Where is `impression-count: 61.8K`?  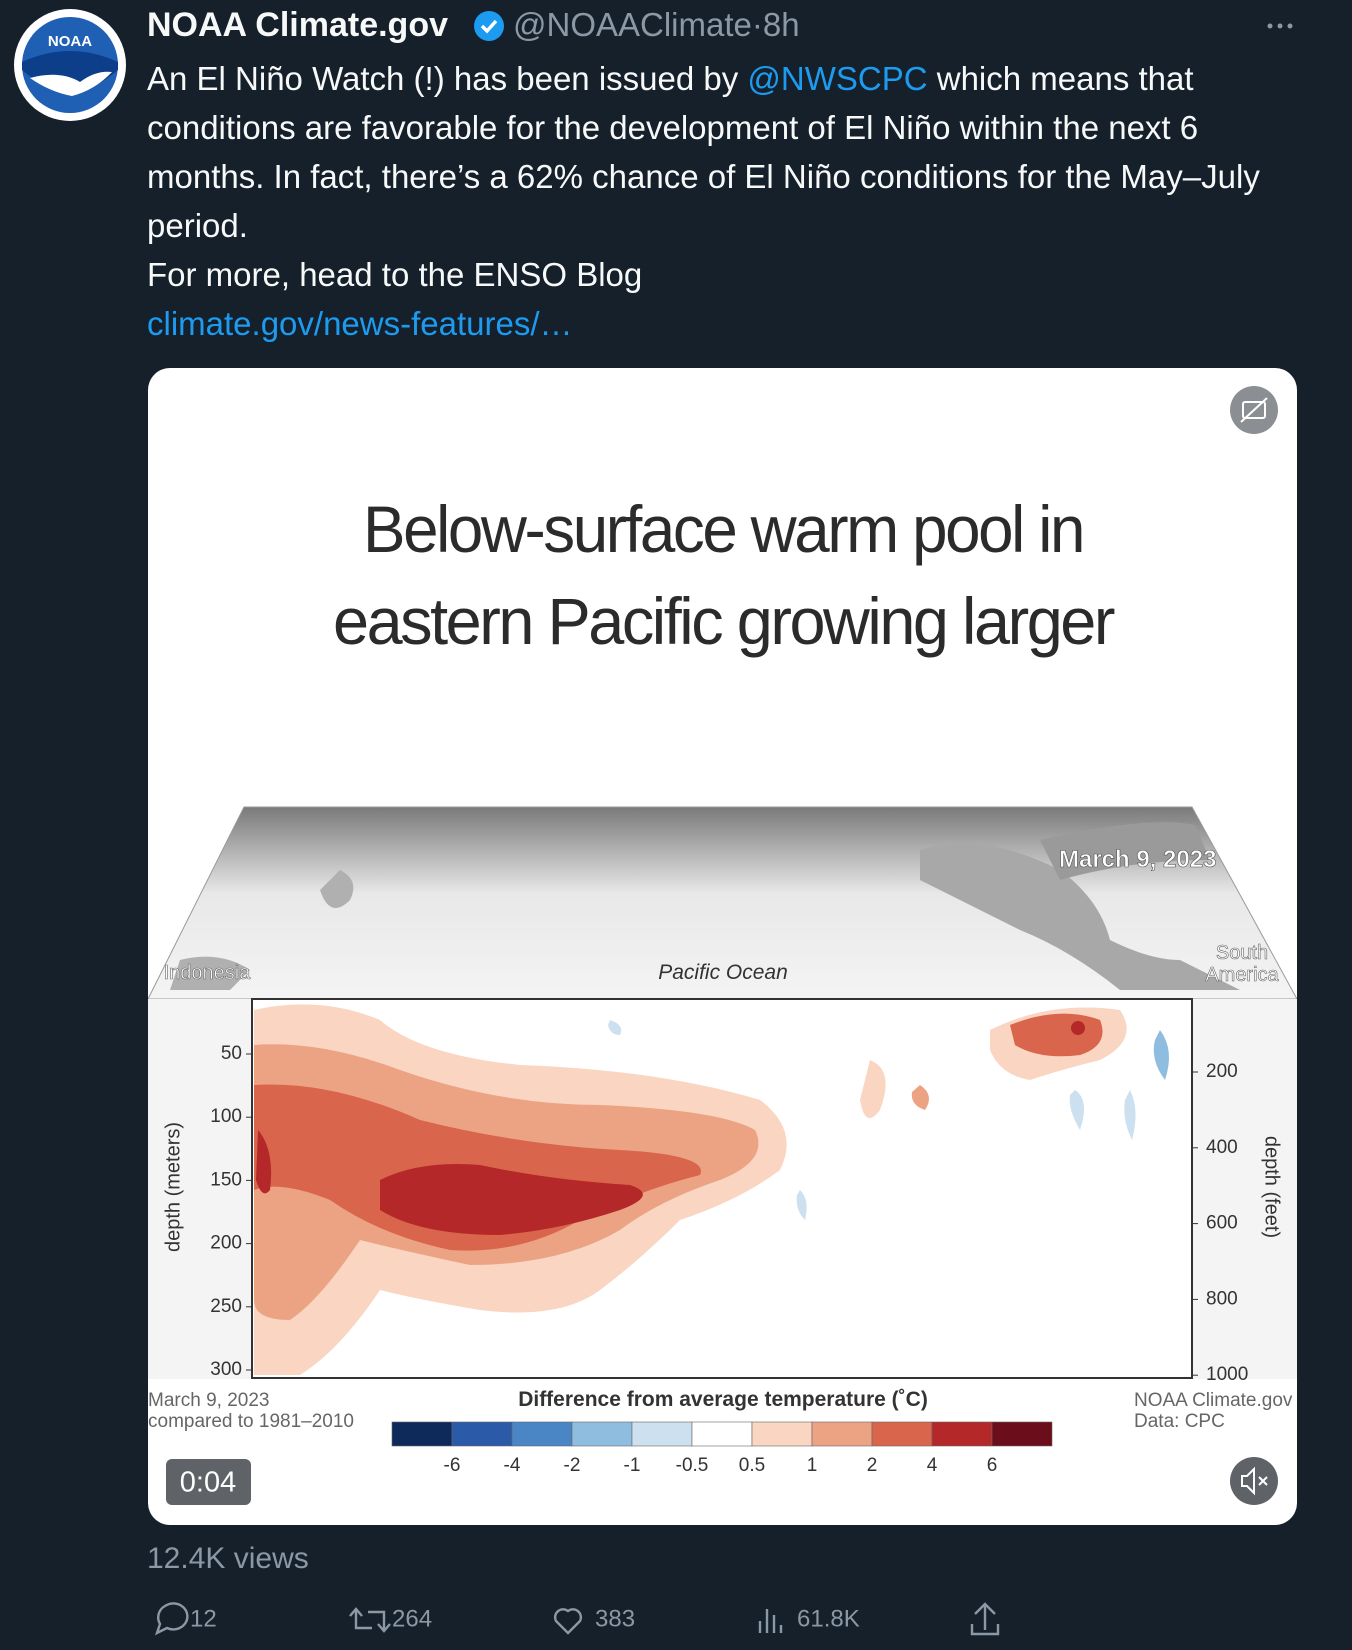 impression-count: 61.8K is located at coordinates (828, 1618).